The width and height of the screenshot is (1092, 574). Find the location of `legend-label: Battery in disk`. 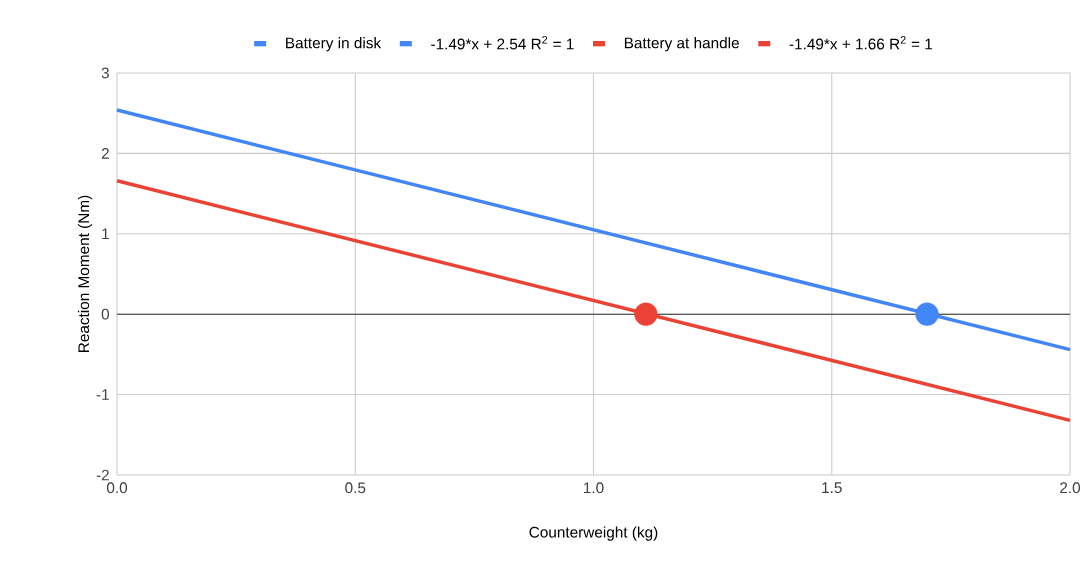

legend-label: Battery in disk is located at coordinates (334, 44).